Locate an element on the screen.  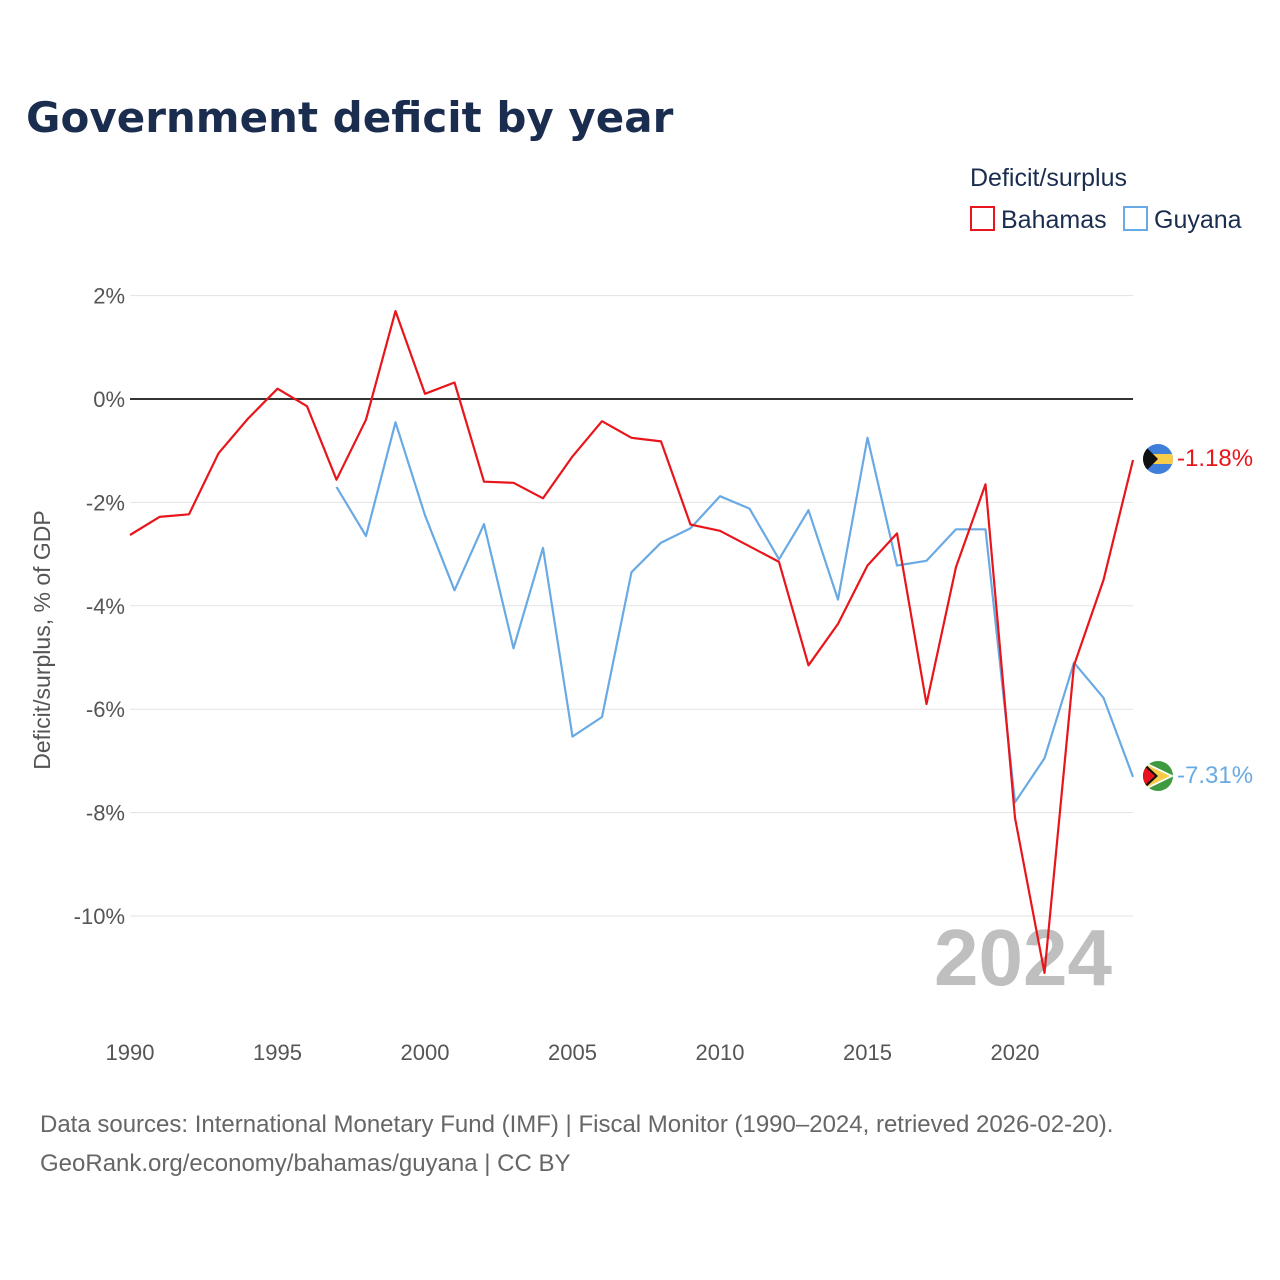
x-tick-label: 2000 is located at coordinates (425, 1052).